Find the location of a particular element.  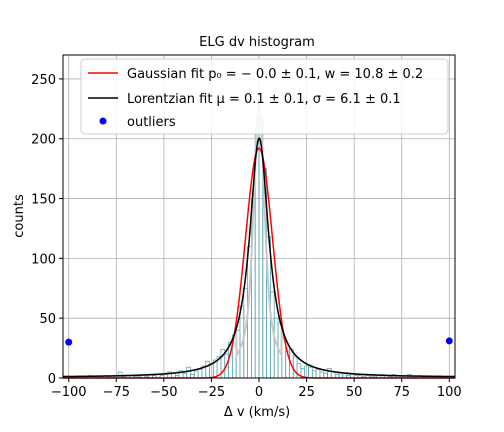

y-tick-label: 150 is located at coordinates (43, 200).